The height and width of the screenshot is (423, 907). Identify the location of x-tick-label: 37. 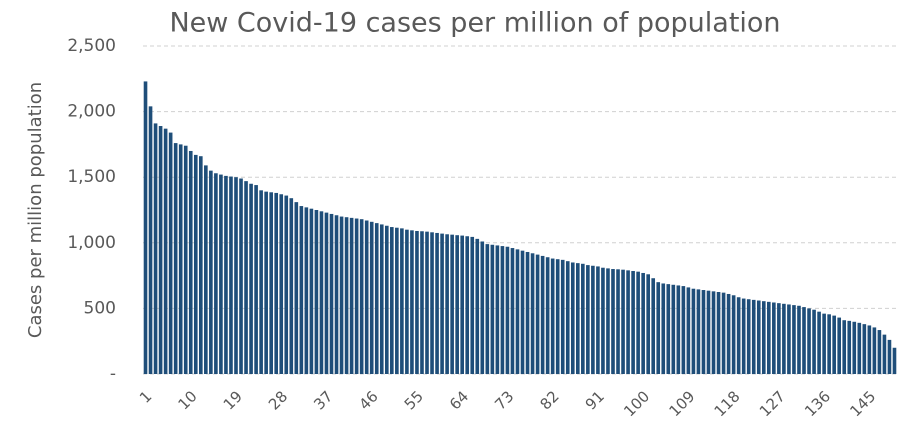
(323, 400).